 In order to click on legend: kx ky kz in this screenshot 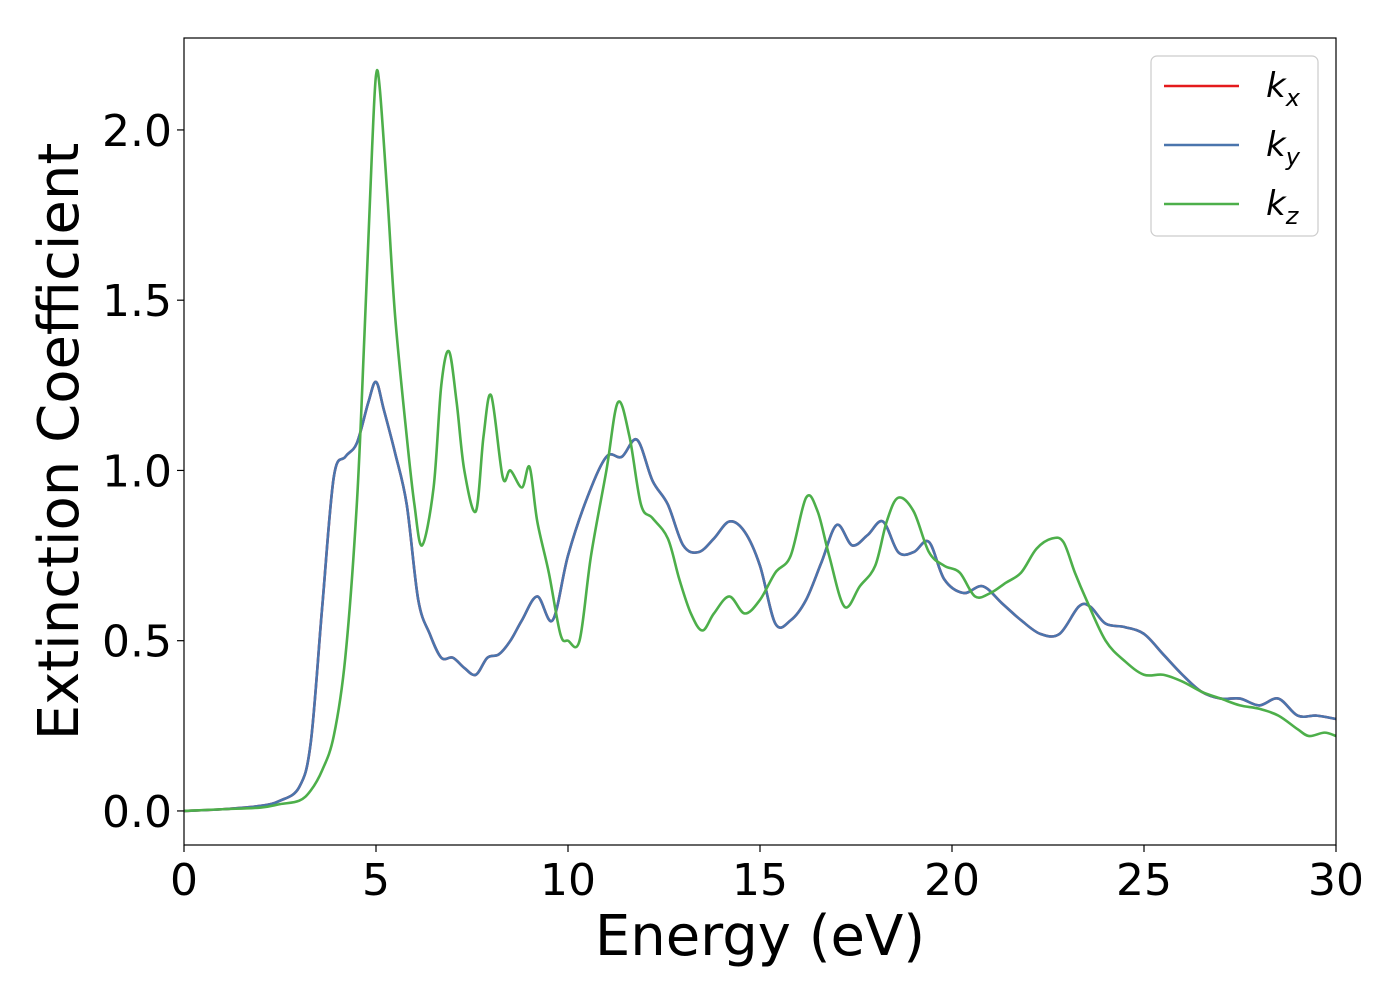, I will do `click(1234, 146)`.